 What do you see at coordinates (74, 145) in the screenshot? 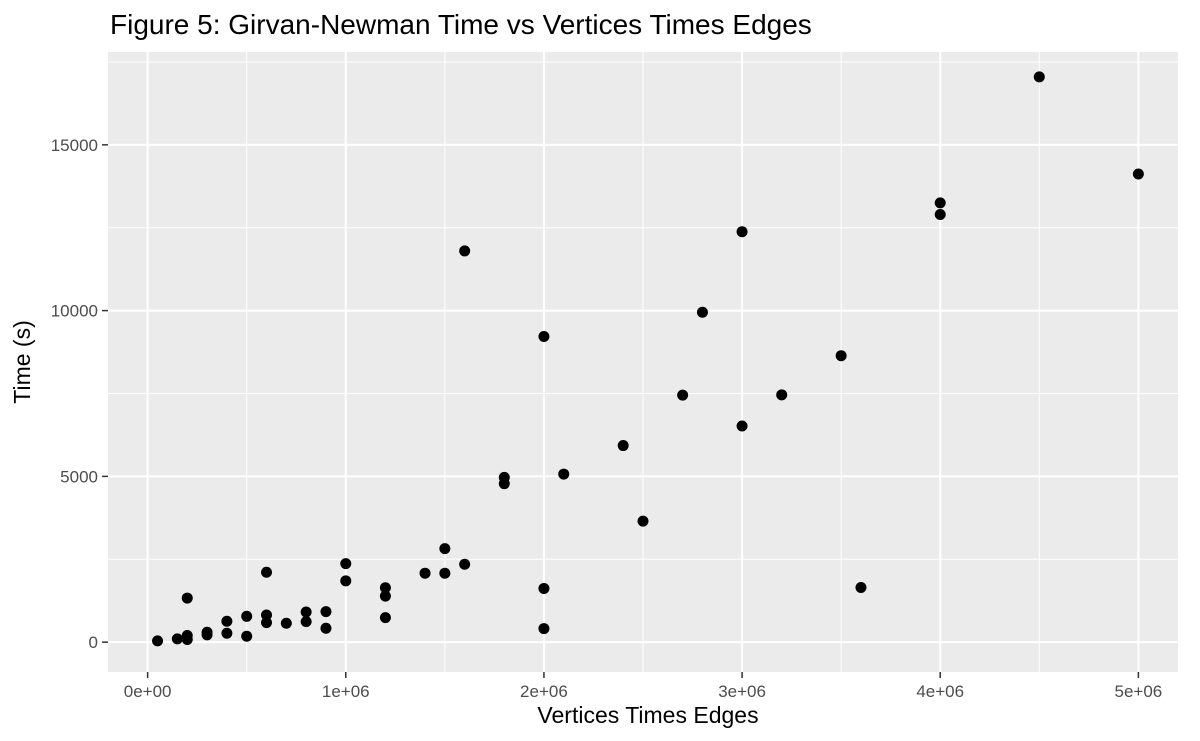
I see `y-tick-label: 15000` at bounding box center [74, 145].